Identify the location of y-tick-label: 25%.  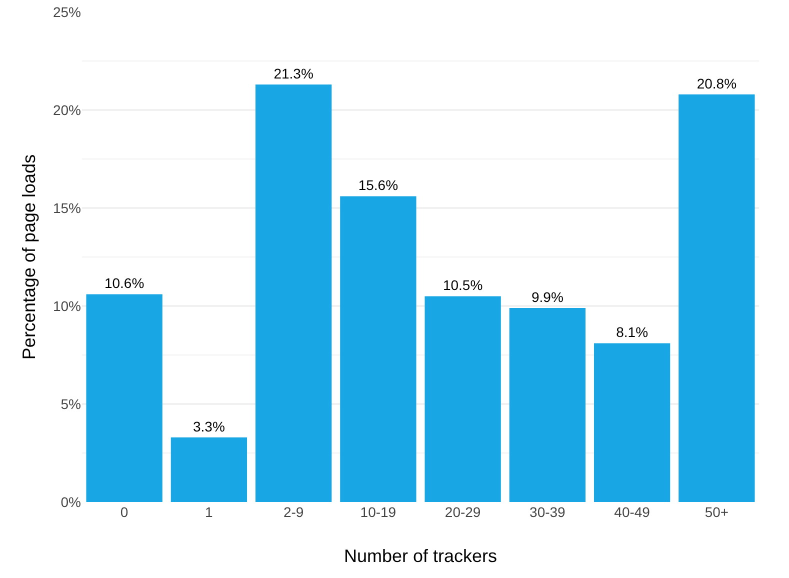
(66, 12).